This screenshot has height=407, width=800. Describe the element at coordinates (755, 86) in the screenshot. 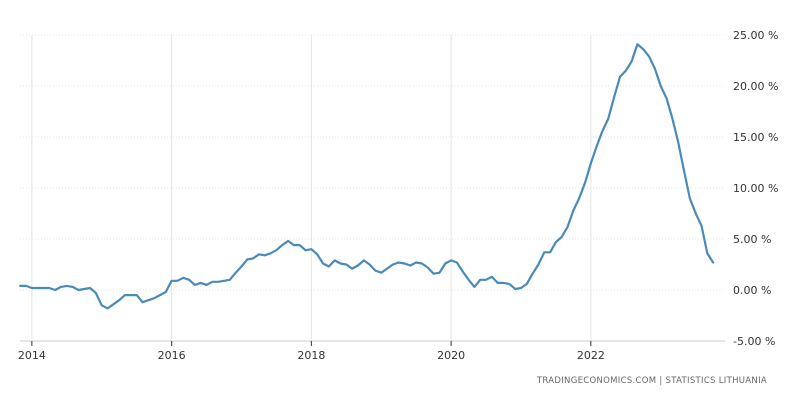

I see `y-tick-label: 20.00 %` at that location.